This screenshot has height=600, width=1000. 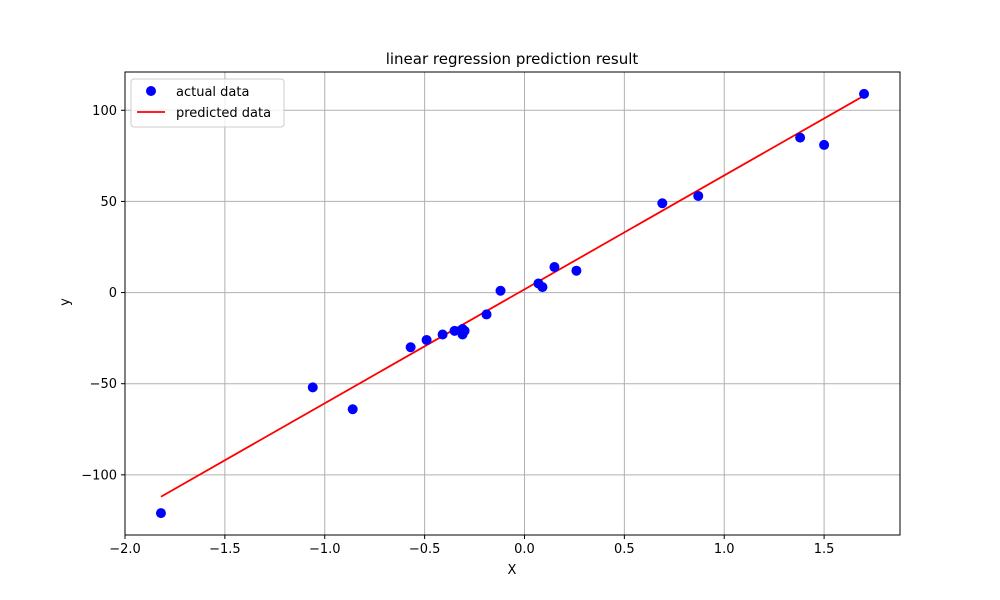 I want to click on legend: actual data predicted data, so click(x=207, y=103).